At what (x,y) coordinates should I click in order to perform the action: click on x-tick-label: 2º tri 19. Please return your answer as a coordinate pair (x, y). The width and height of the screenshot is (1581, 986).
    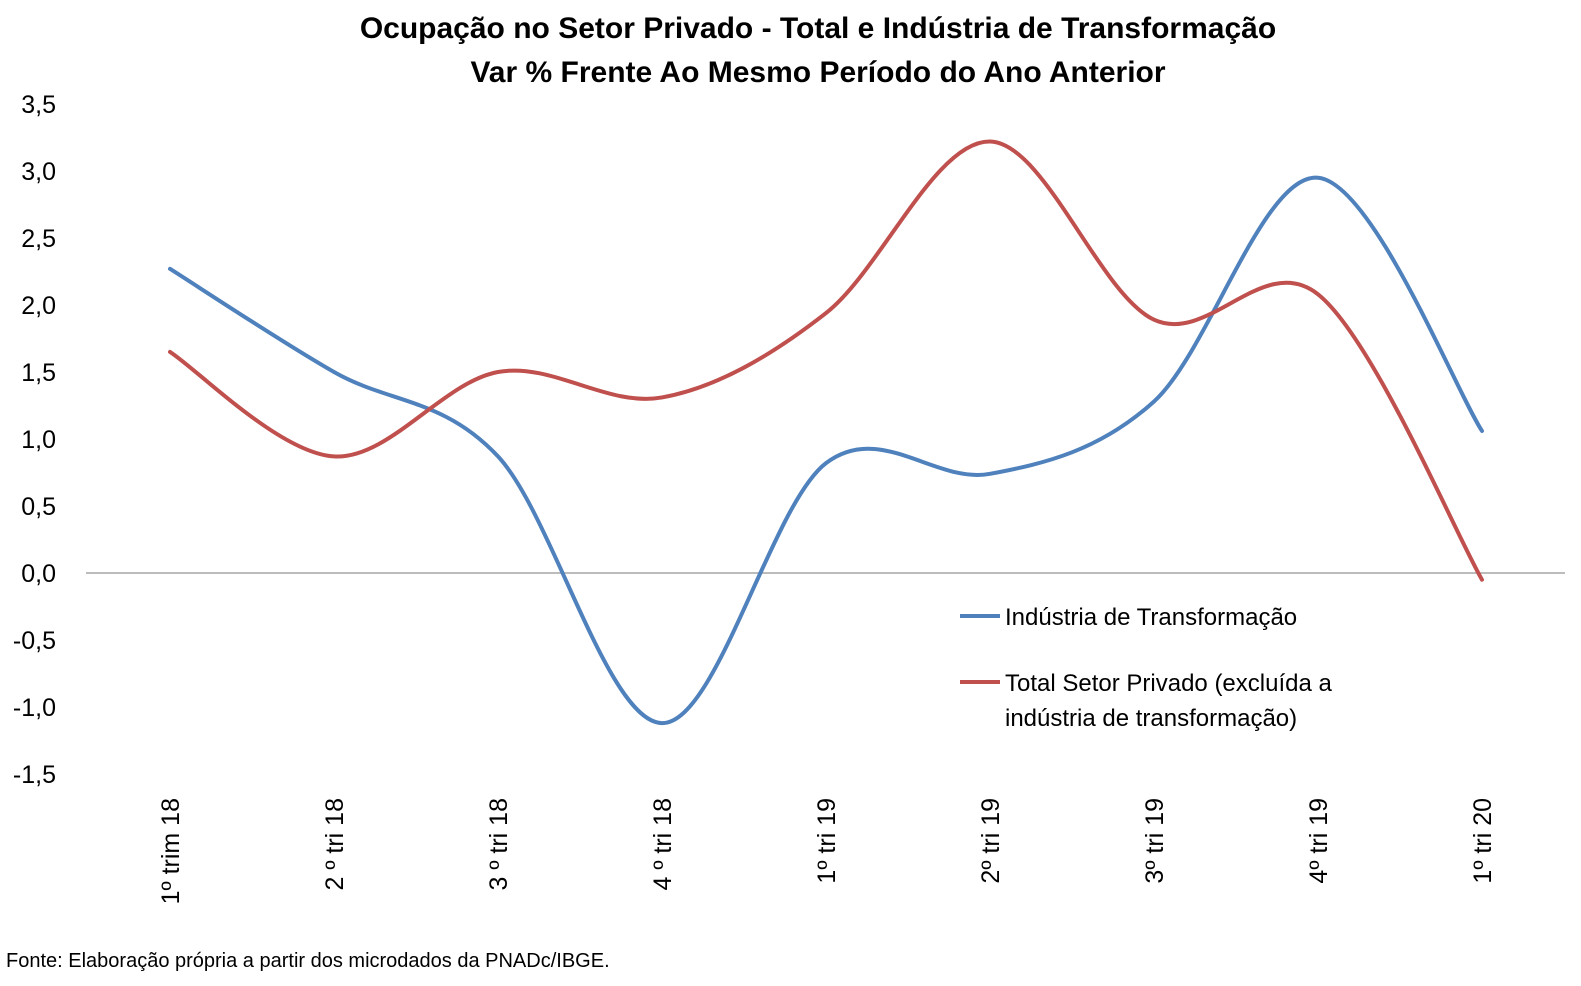
    Looking at the image, I should click on (991, 841).